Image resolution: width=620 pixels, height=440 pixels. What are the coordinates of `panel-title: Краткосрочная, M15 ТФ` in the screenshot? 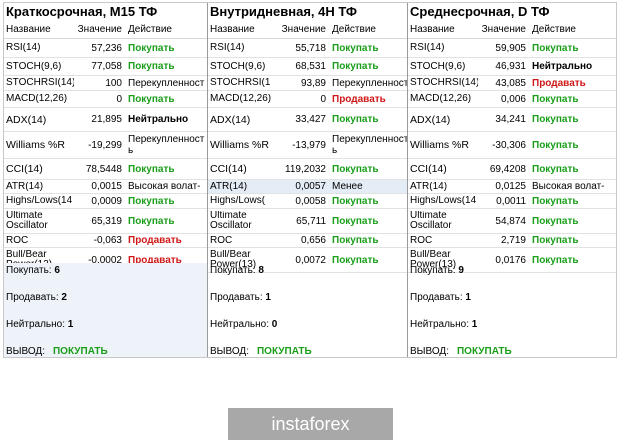 It's located at (82, 11).